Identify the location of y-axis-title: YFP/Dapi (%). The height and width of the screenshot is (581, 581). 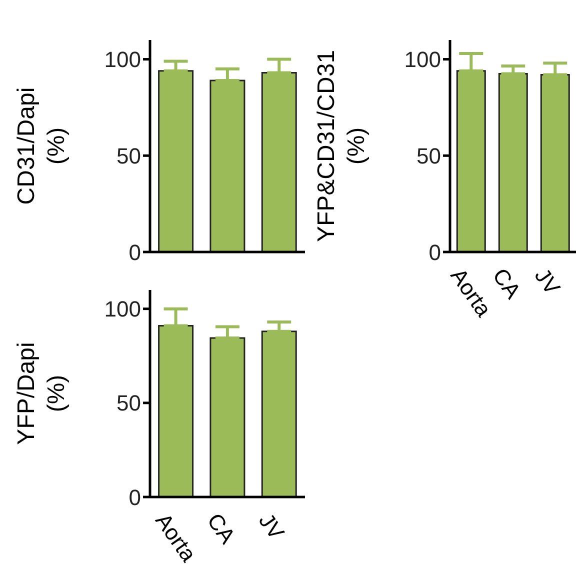
(41, 393).